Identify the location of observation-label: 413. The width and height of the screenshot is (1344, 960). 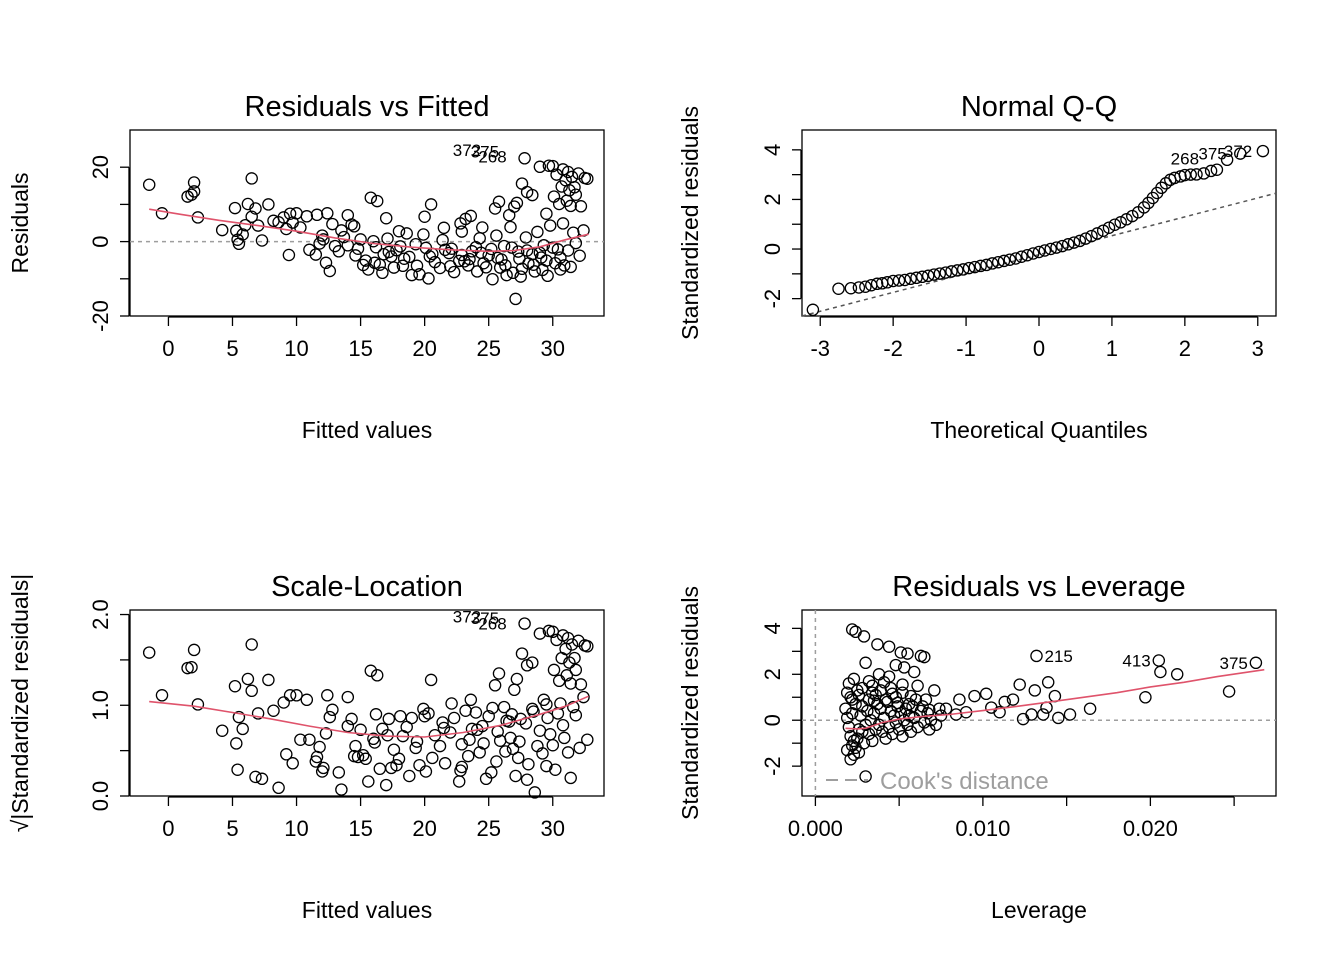
(1136, 661).